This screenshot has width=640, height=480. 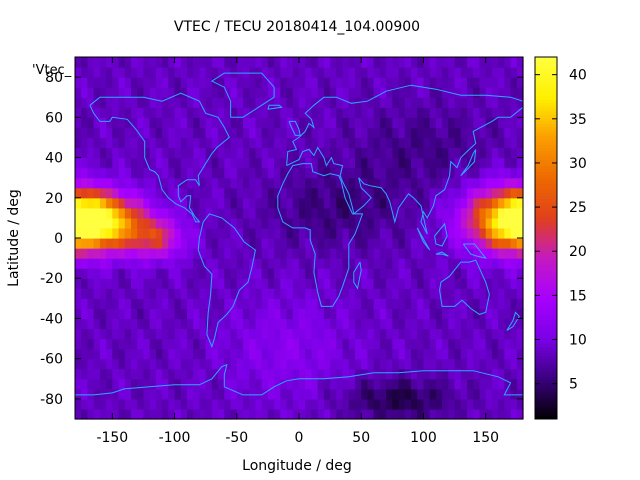 I want to click on coastline, so click(x=159, y=157).